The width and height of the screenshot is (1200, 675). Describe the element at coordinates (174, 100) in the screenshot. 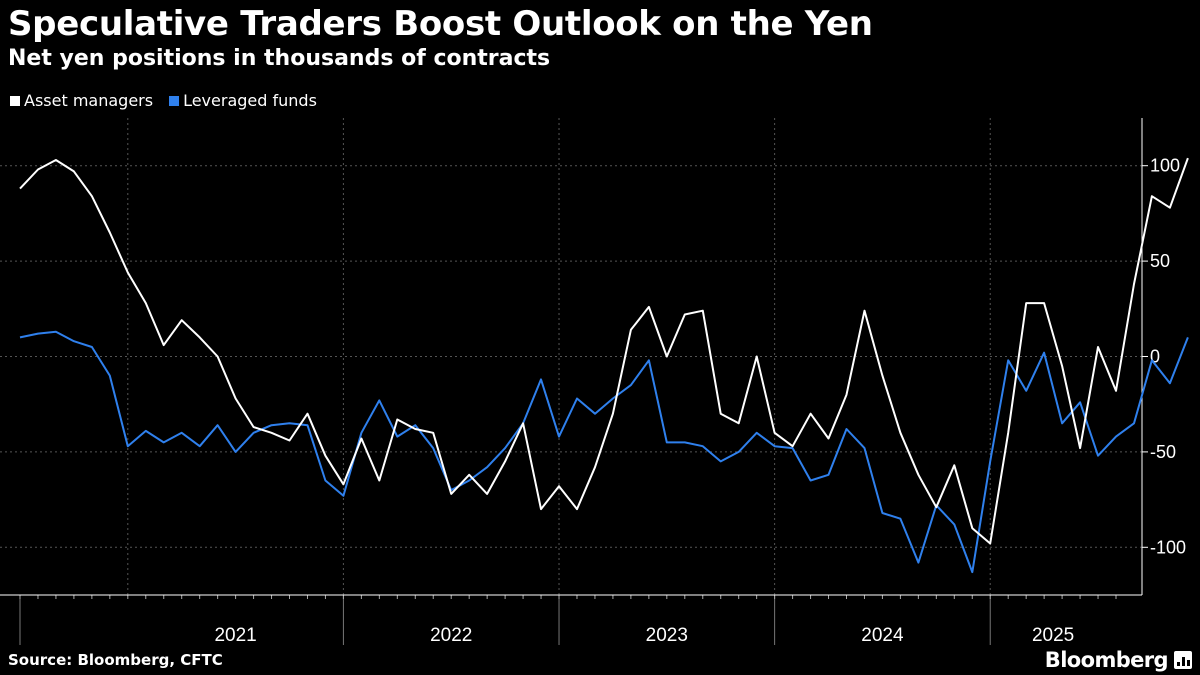

I see `legend-swatch-leveraged-funds` at that location.